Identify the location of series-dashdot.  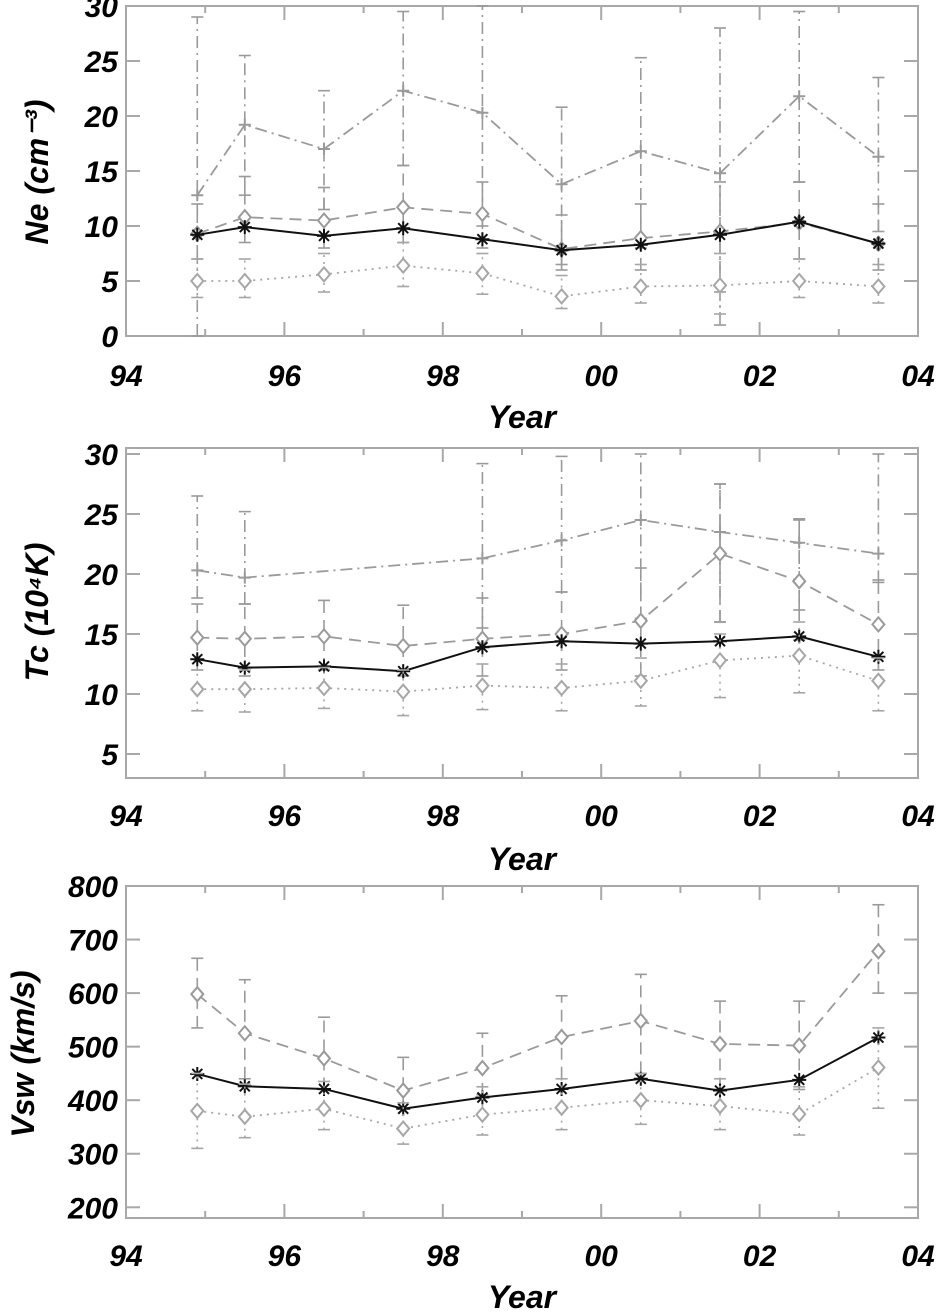
(538, 541).